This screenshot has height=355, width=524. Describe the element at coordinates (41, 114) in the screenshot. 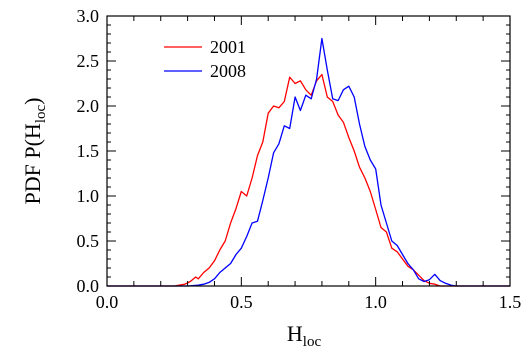

I see `y-axis-title-sub: loc` at that location.